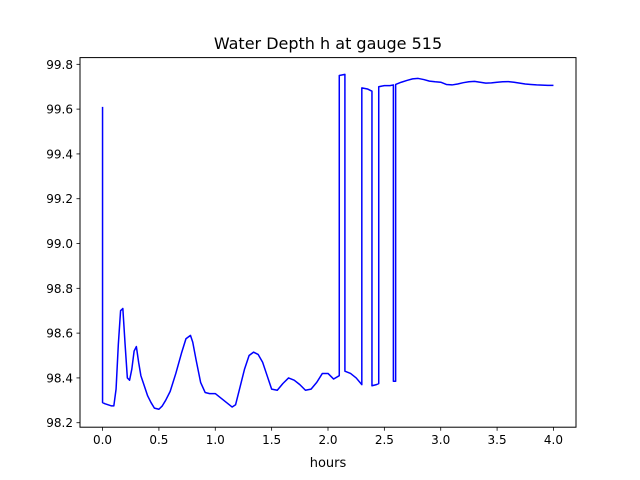 The width and height of the screenshot is (640, 480). Describe the element at coordinates (59, 244) in the screenshot. I see `y-tick-label: 99.0` at that location.